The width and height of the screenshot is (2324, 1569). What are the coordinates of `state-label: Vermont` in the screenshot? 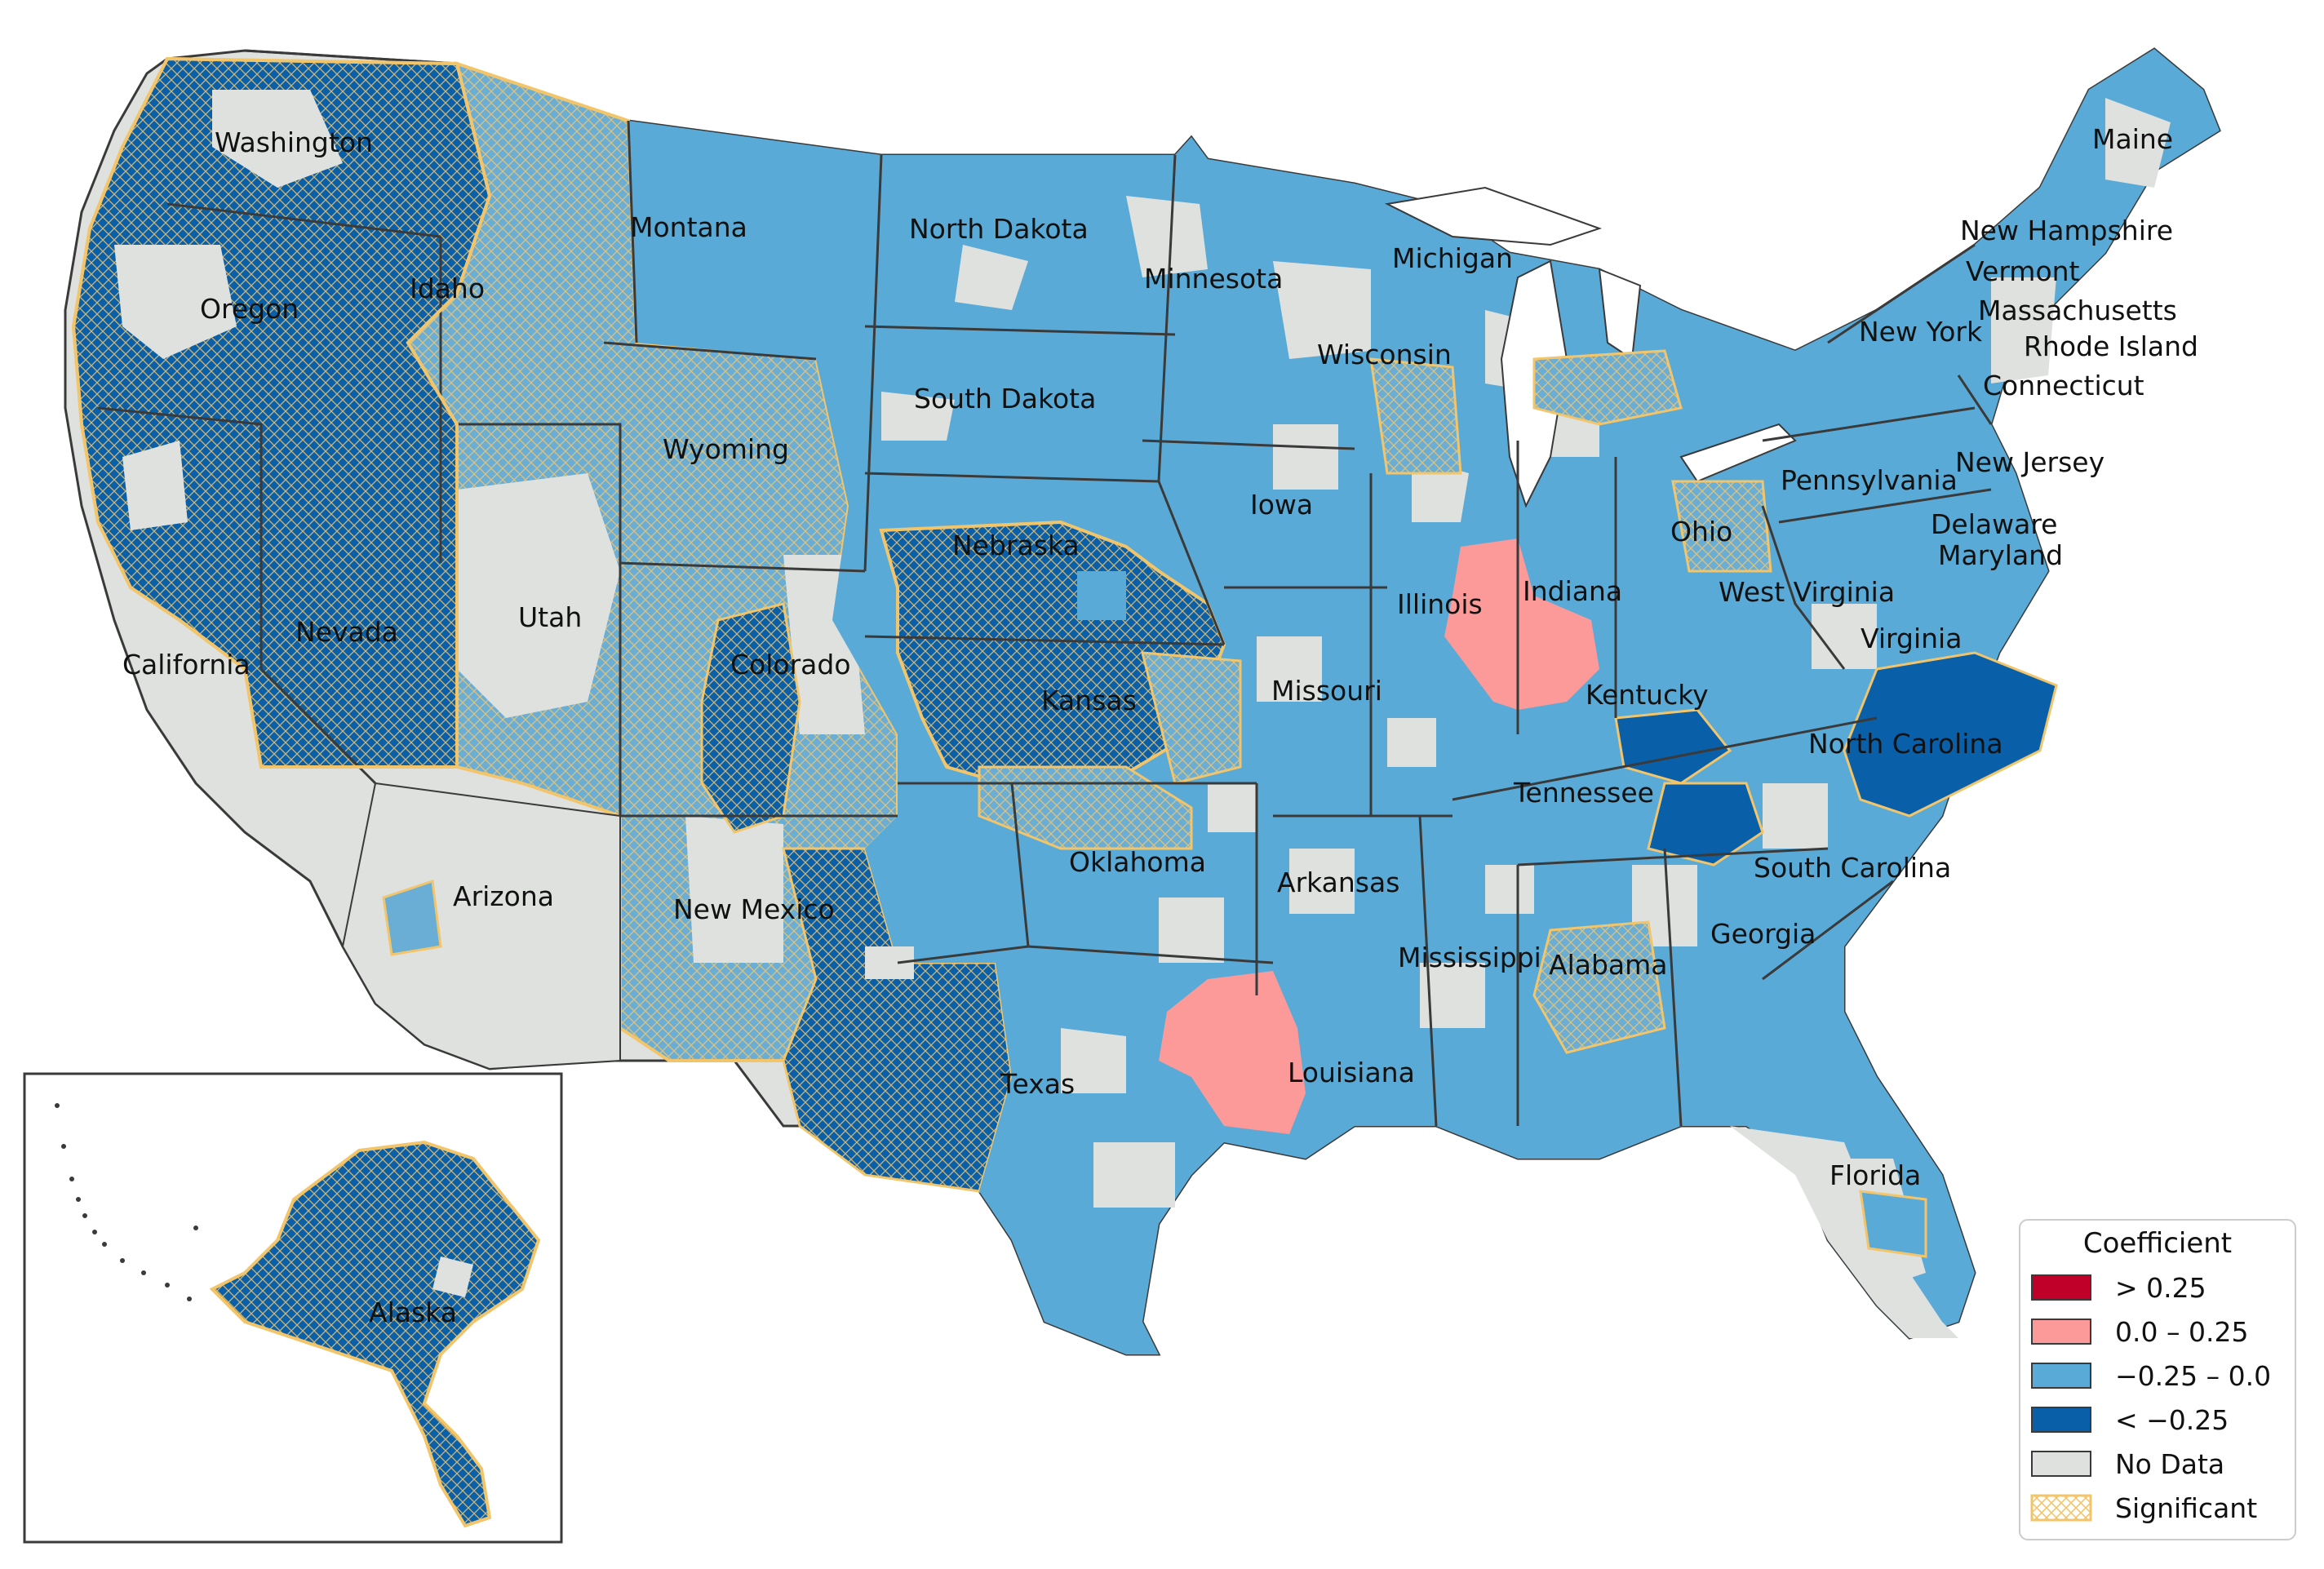 It's located at (2023, 271).